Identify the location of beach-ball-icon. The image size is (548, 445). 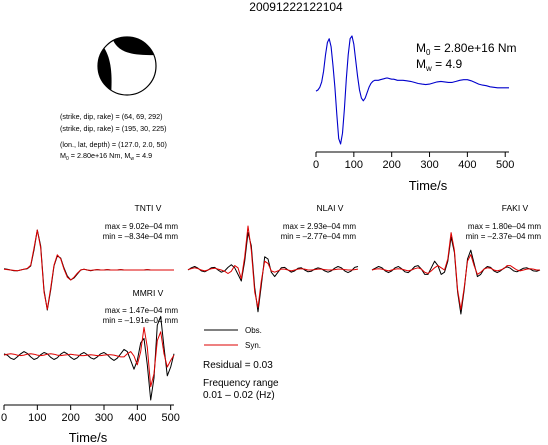
(127, 66).